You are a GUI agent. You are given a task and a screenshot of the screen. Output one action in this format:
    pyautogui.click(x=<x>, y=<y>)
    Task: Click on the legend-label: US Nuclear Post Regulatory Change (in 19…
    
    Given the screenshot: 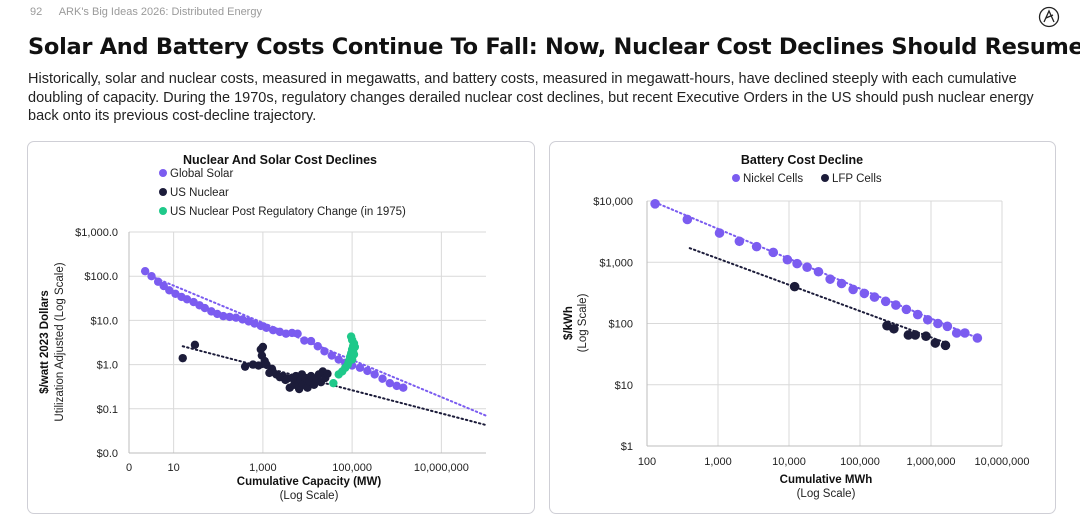 What is the action you would take?
    pyautogui.click(x=288, y=212)
    